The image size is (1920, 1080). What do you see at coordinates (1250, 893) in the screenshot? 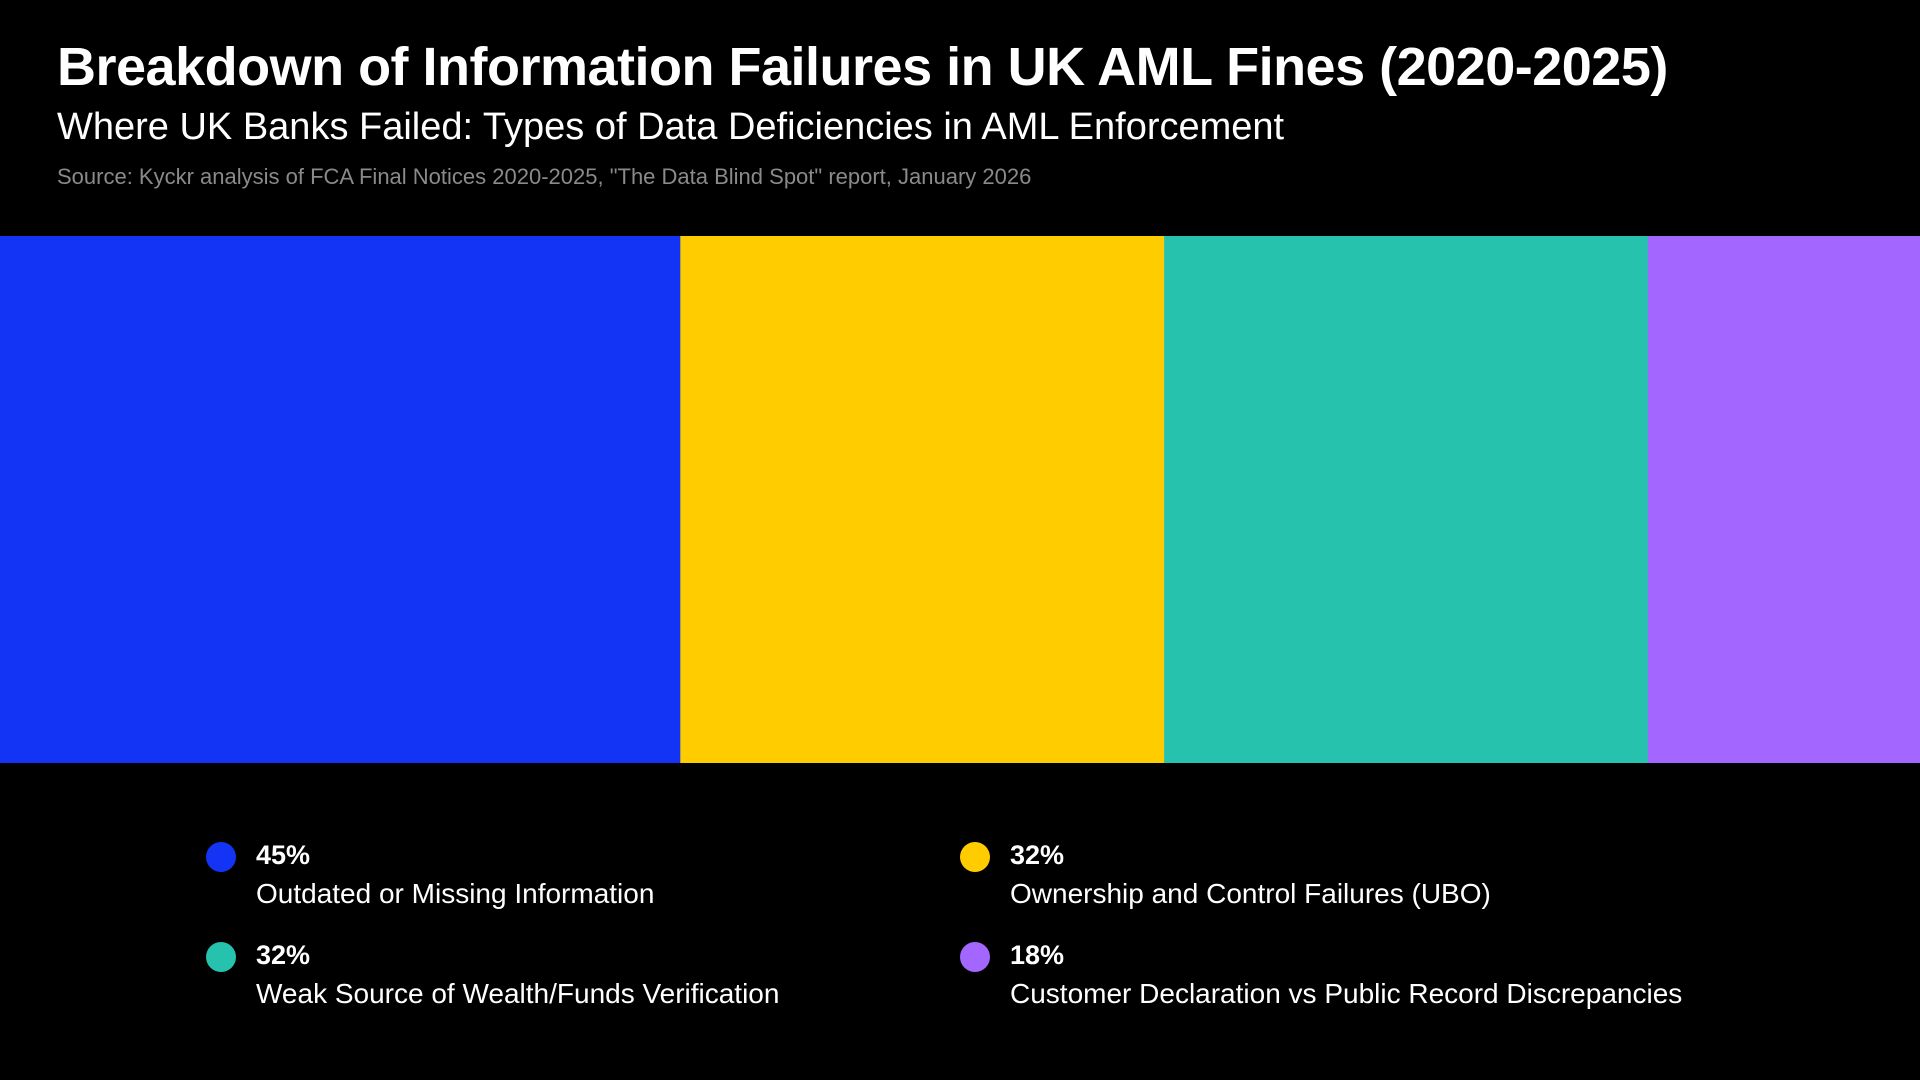
I see `legend-label: Ownership and Control Failures (UBO)` at bounding box center [1250, 893].